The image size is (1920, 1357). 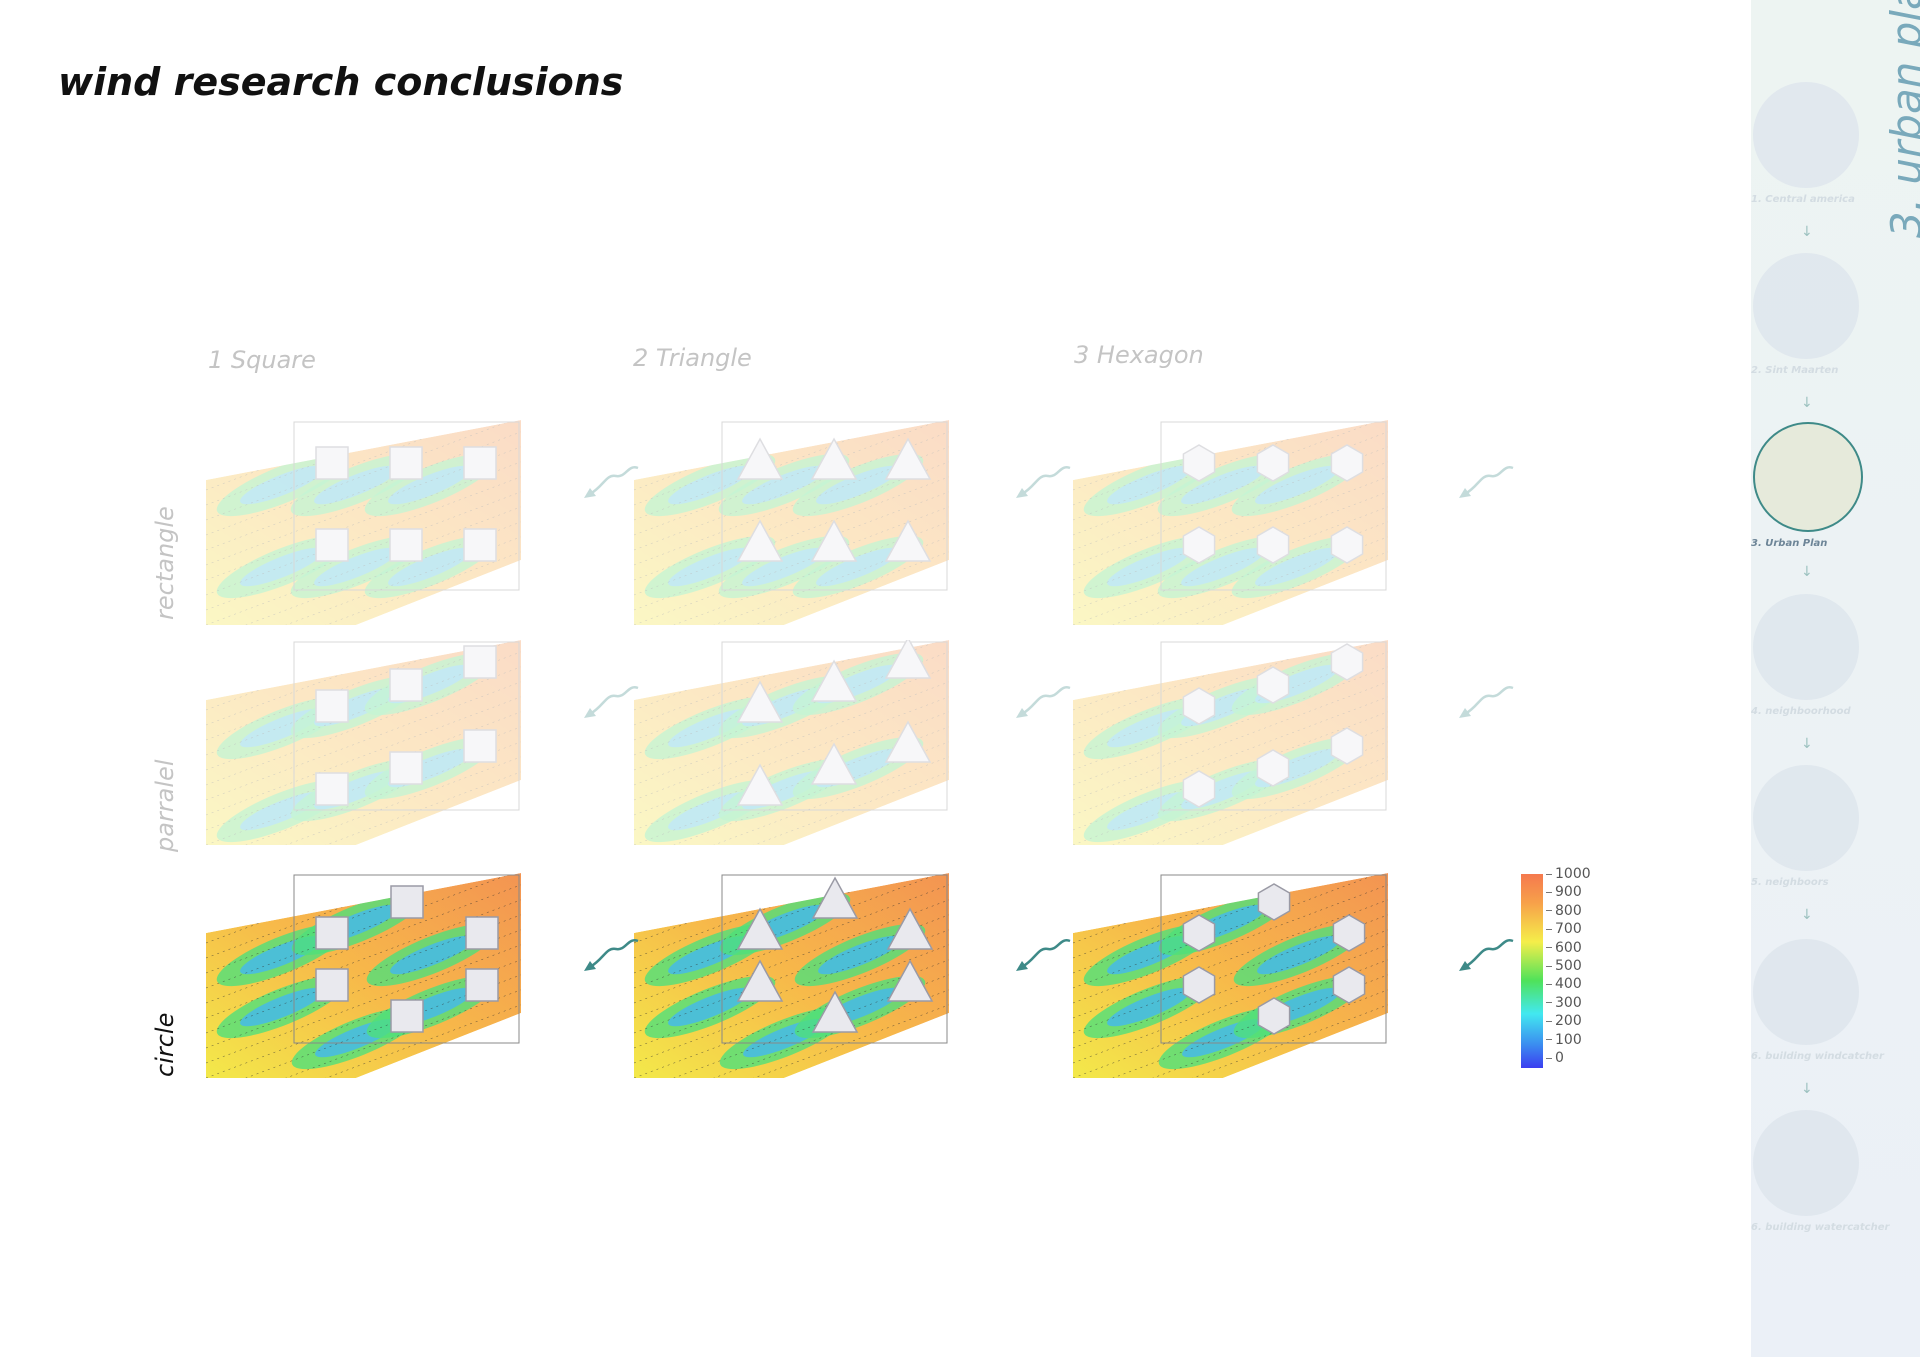 What do you see at coordinates (1803, 199) in the screenshot?
I see `step-label: 1. Central america` at bounding box center [1803, 199].